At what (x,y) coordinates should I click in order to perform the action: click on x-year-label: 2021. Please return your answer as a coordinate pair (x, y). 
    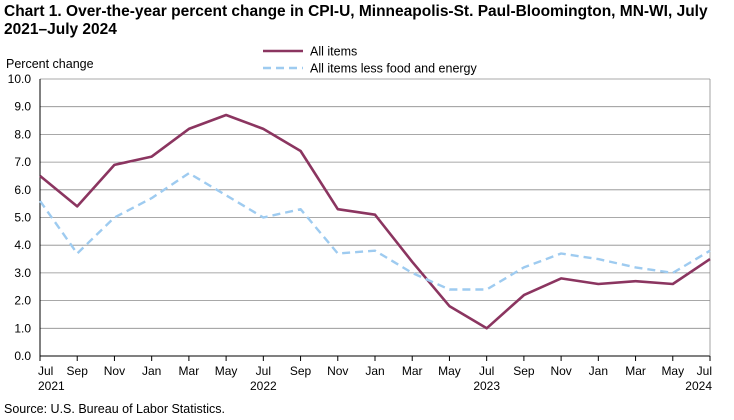
    Looking at the image, I should click on (51, 386).